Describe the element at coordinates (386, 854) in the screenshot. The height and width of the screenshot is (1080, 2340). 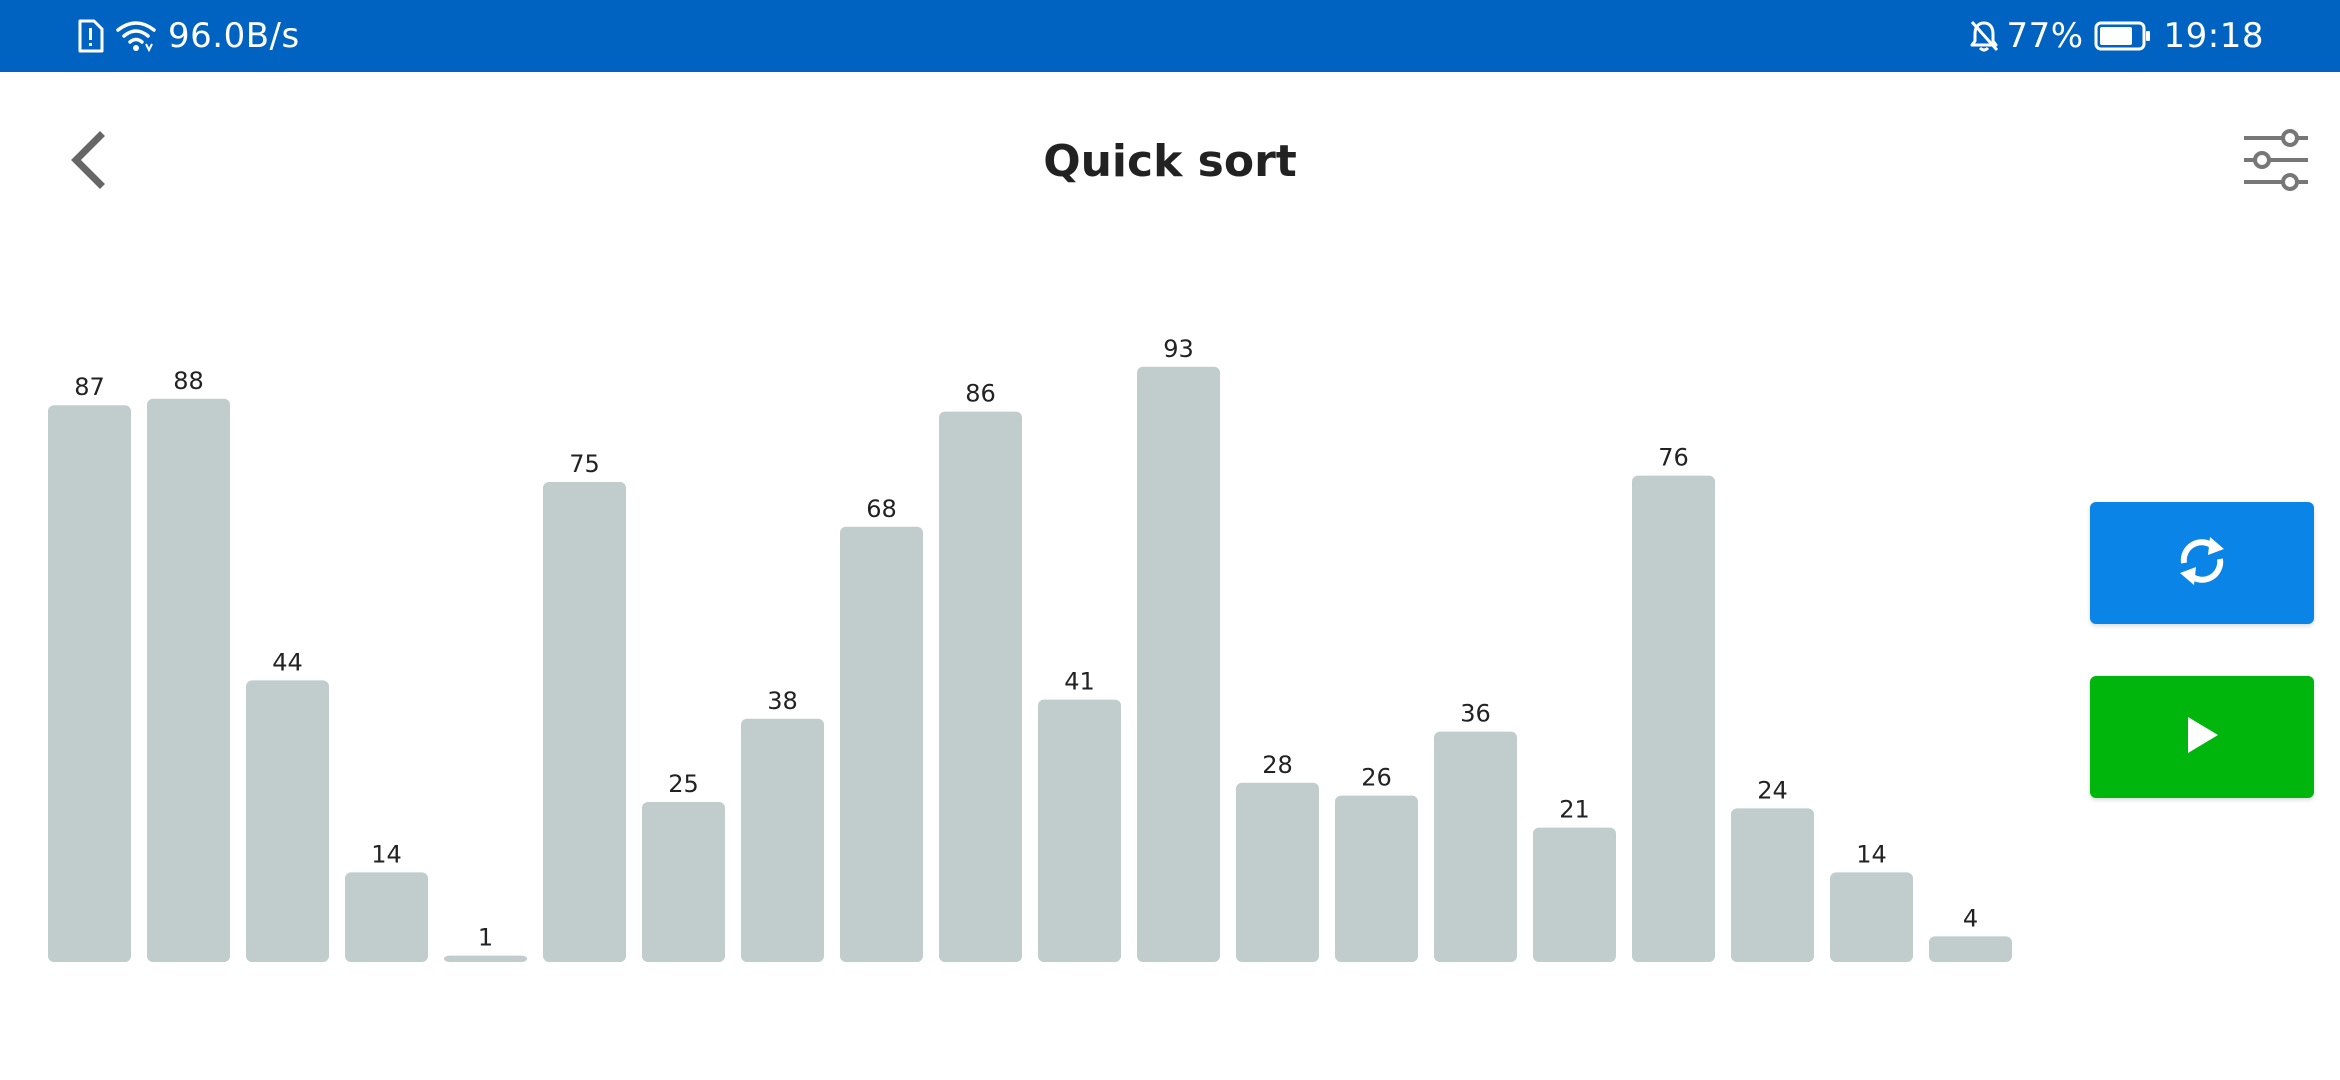
I see `bar-label-3: 14` at that location.